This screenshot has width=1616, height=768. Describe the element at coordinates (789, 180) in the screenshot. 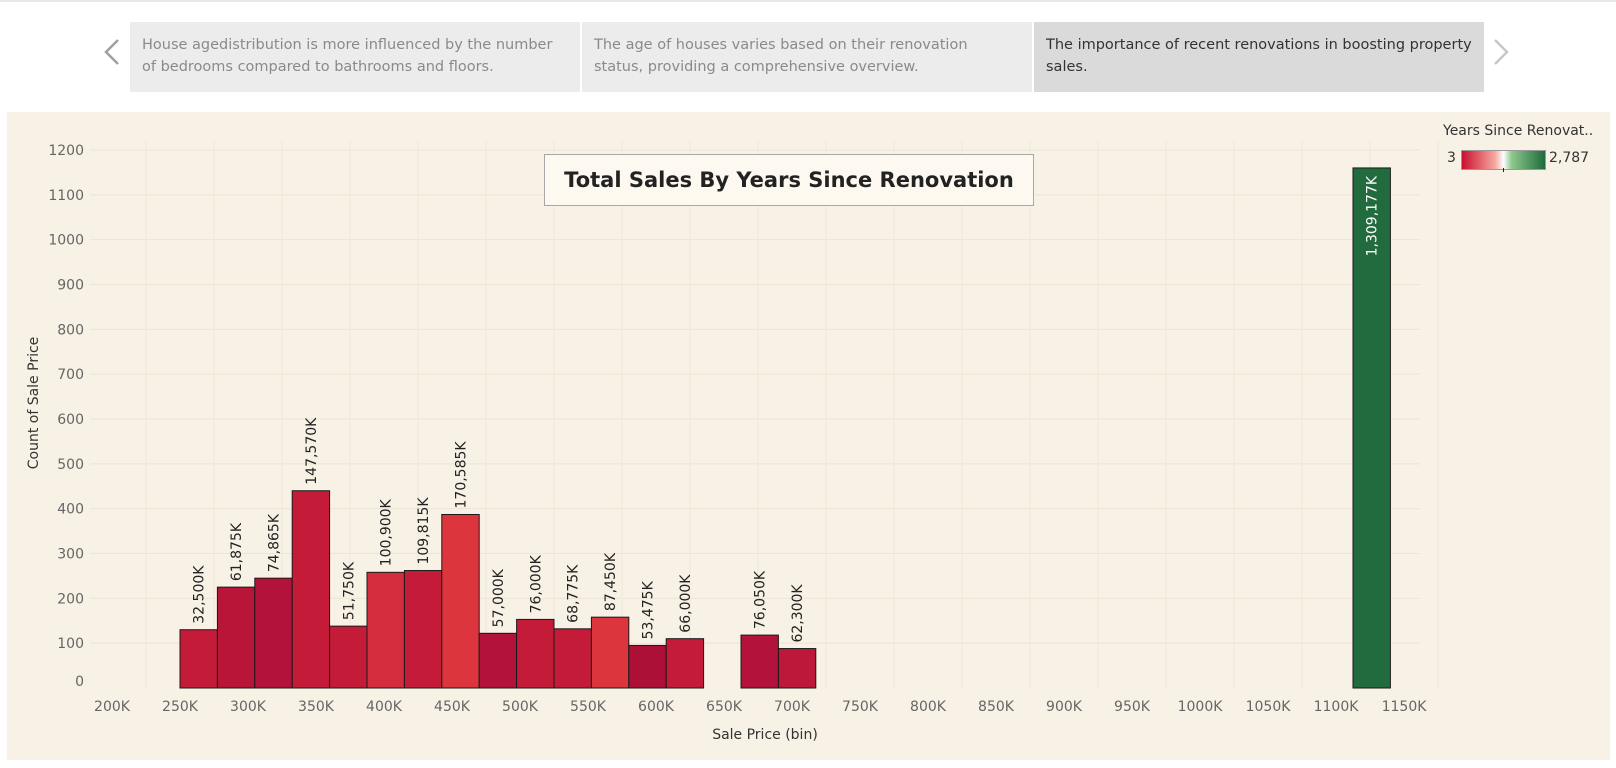

I see `chart-title: Total Sales By Years Since Renovation` at that location.